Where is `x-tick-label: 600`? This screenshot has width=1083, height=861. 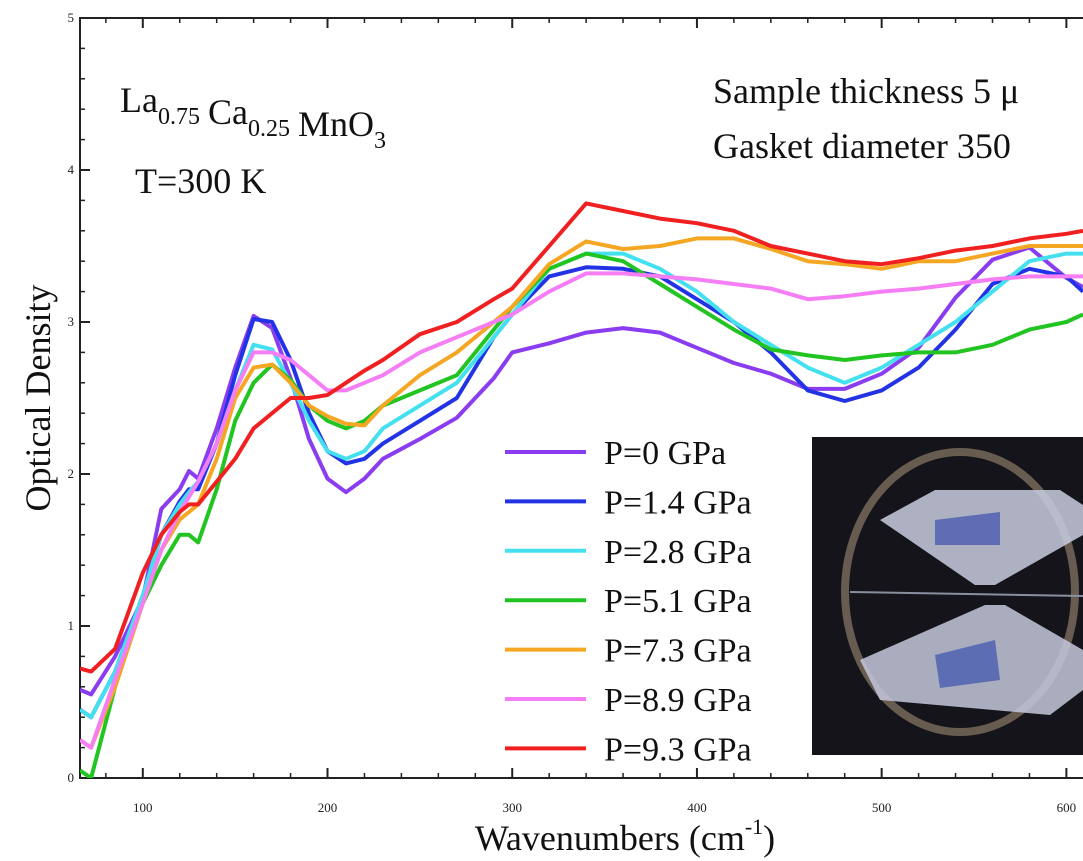 x-tick-label: 600 is located at coordinates (1067, 807).